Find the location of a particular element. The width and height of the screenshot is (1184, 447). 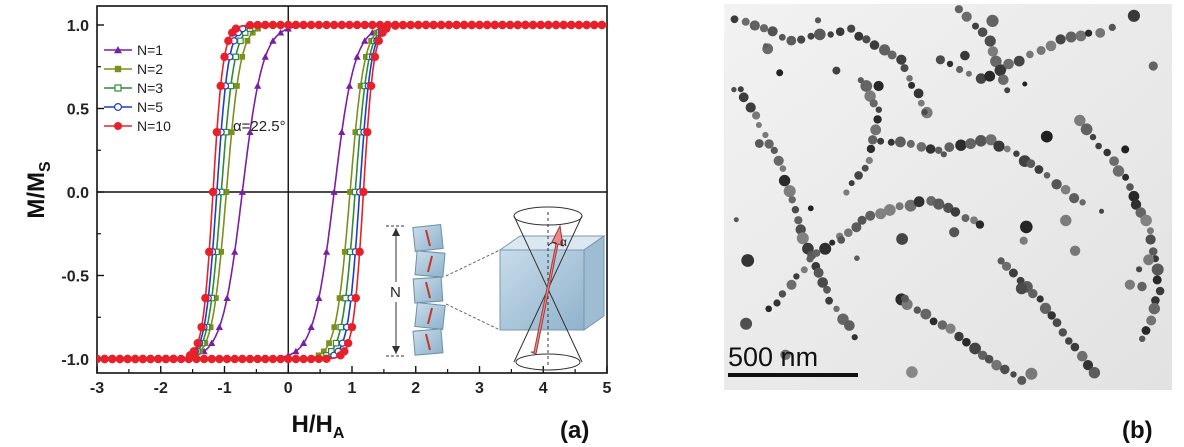

legend-label: N=1 is located at coordinates (150, 50).